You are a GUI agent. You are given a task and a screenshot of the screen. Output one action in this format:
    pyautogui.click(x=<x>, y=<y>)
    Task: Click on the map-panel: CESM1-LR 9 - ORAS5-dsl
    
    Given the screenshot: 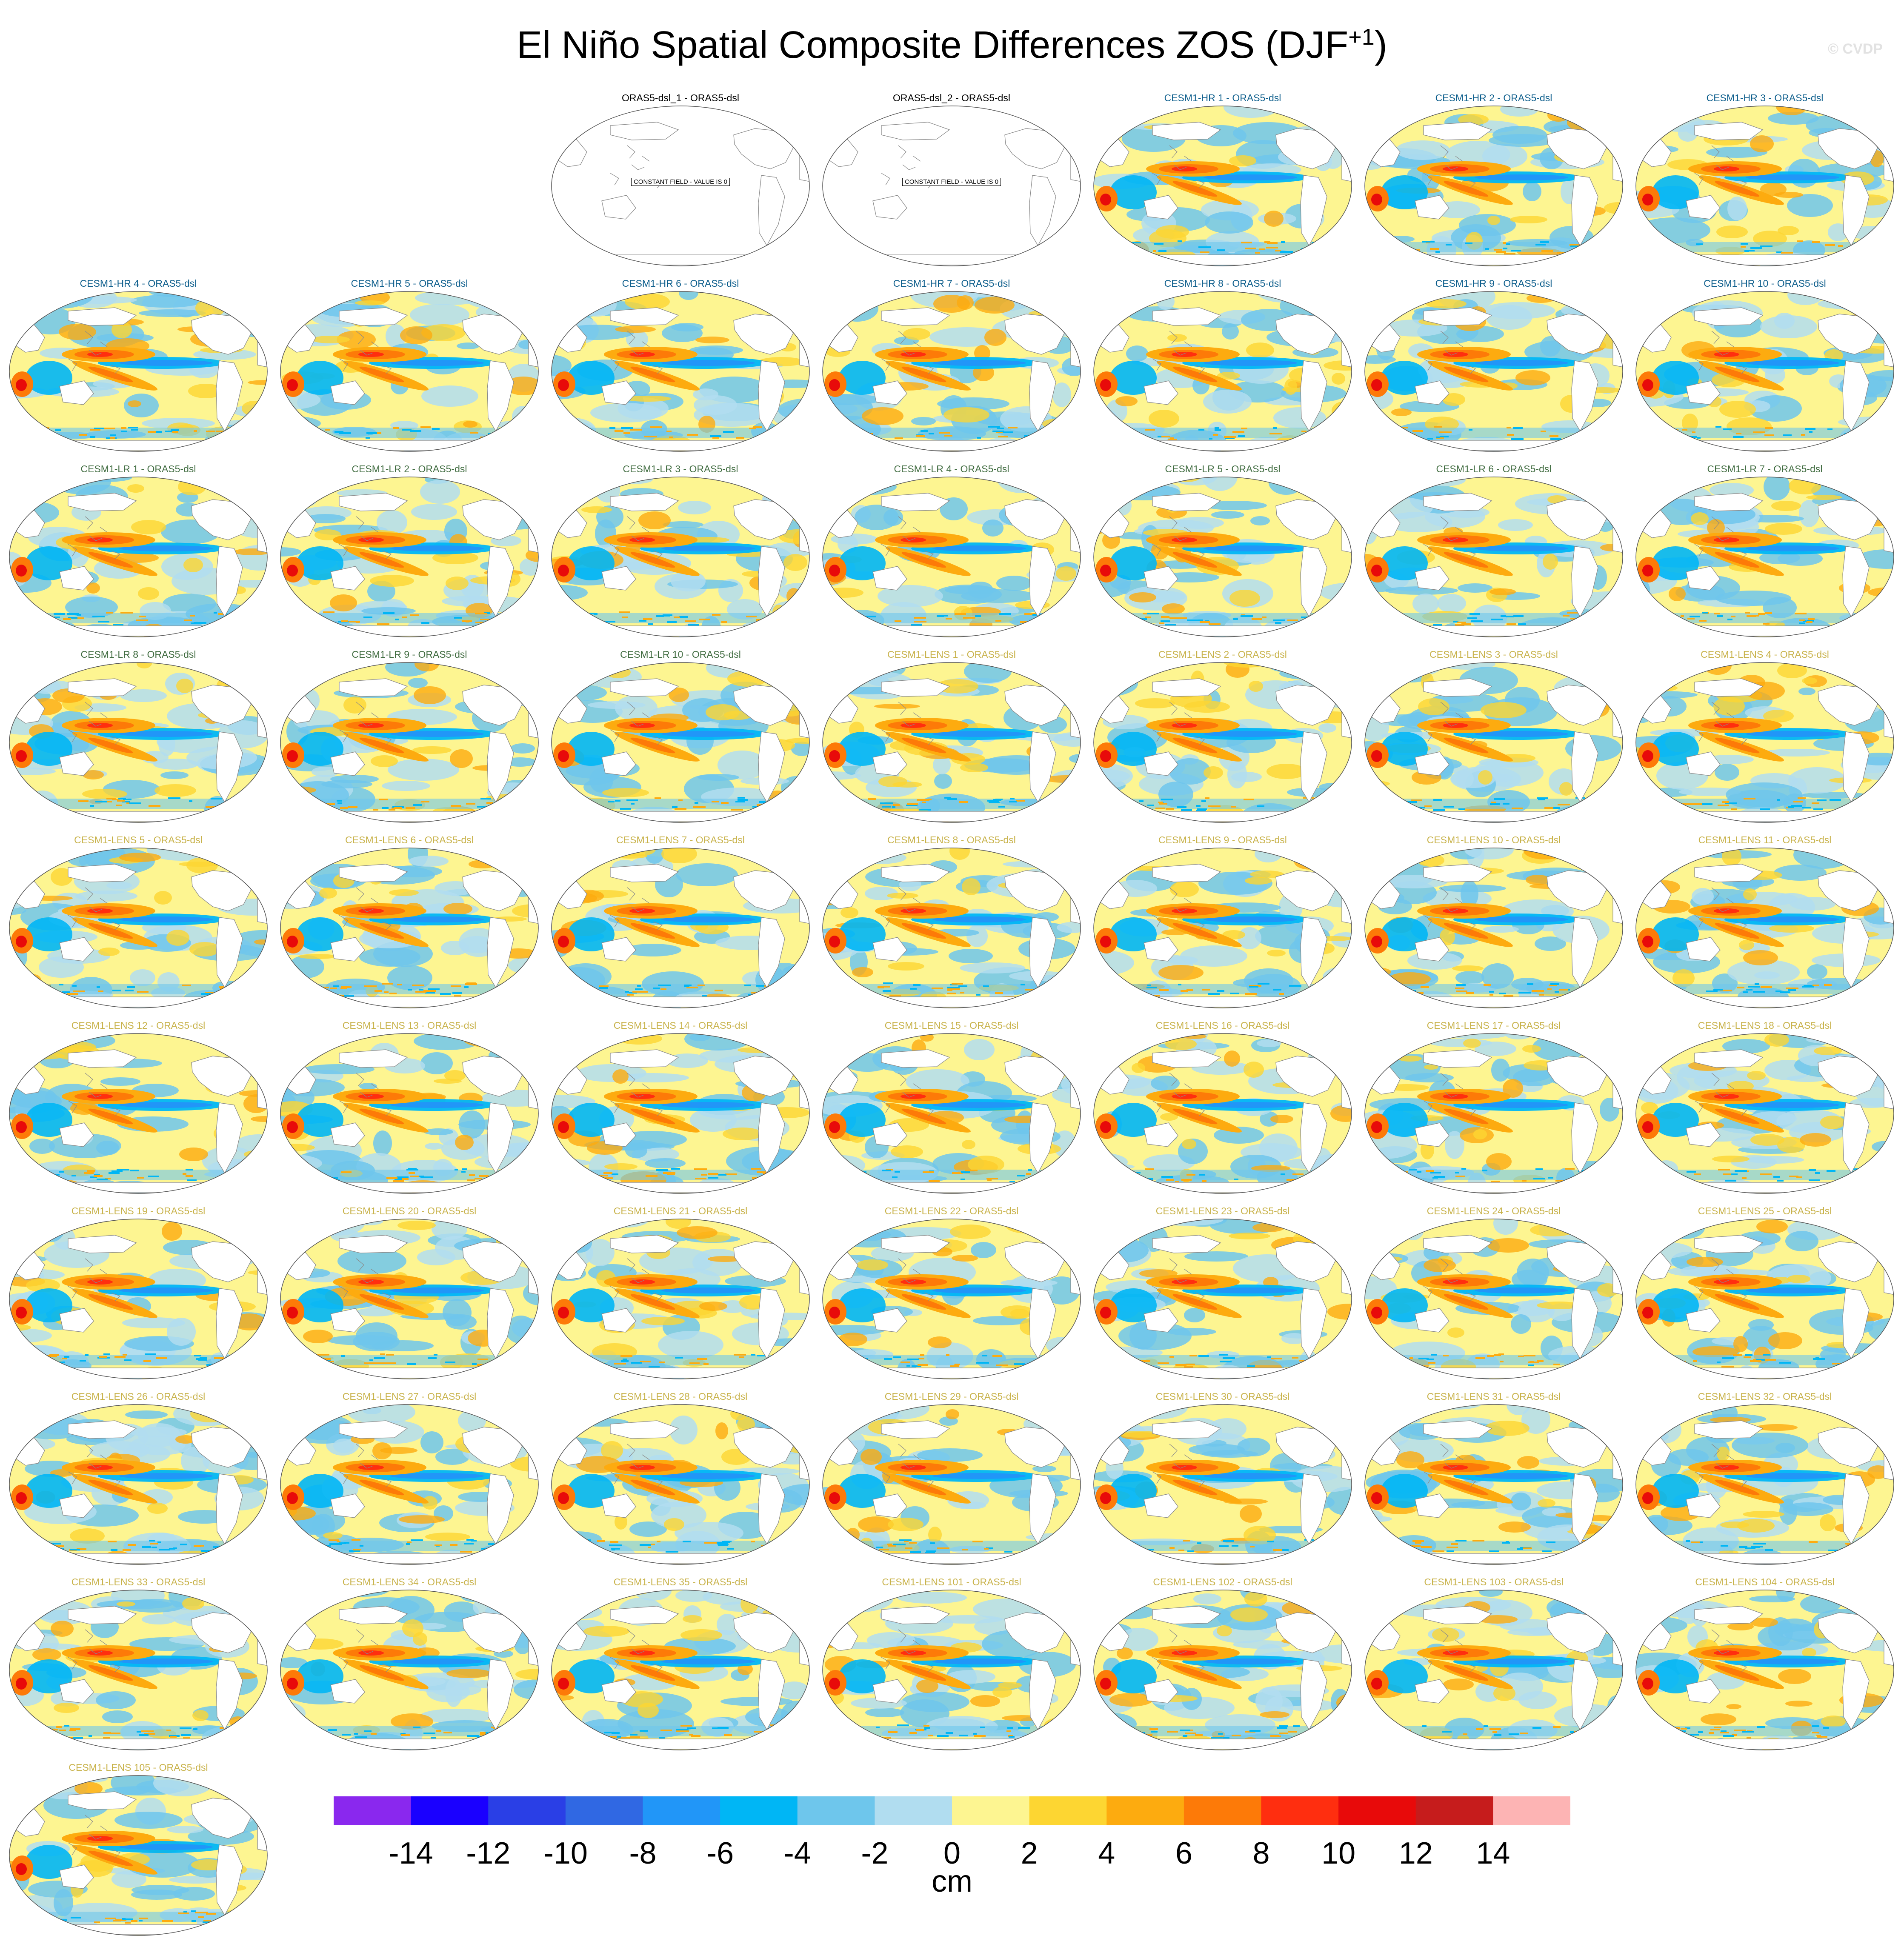 What is the action you would take?
    pyautogui.click(x=409, y=739)
    